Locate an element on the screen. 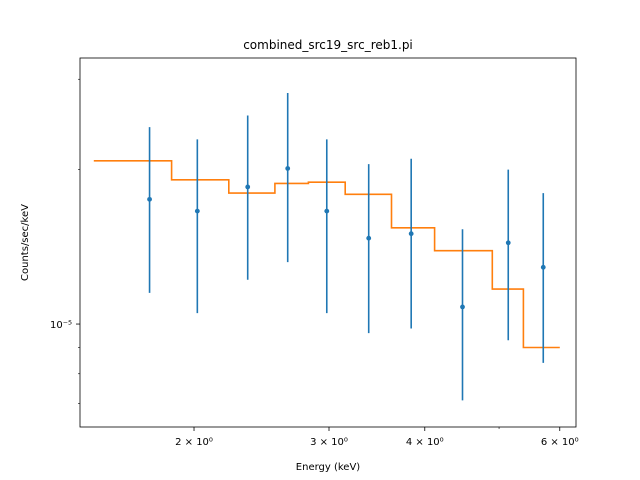  y-axis-label: Counts/sec/keV is located at coordinates (25, 242).